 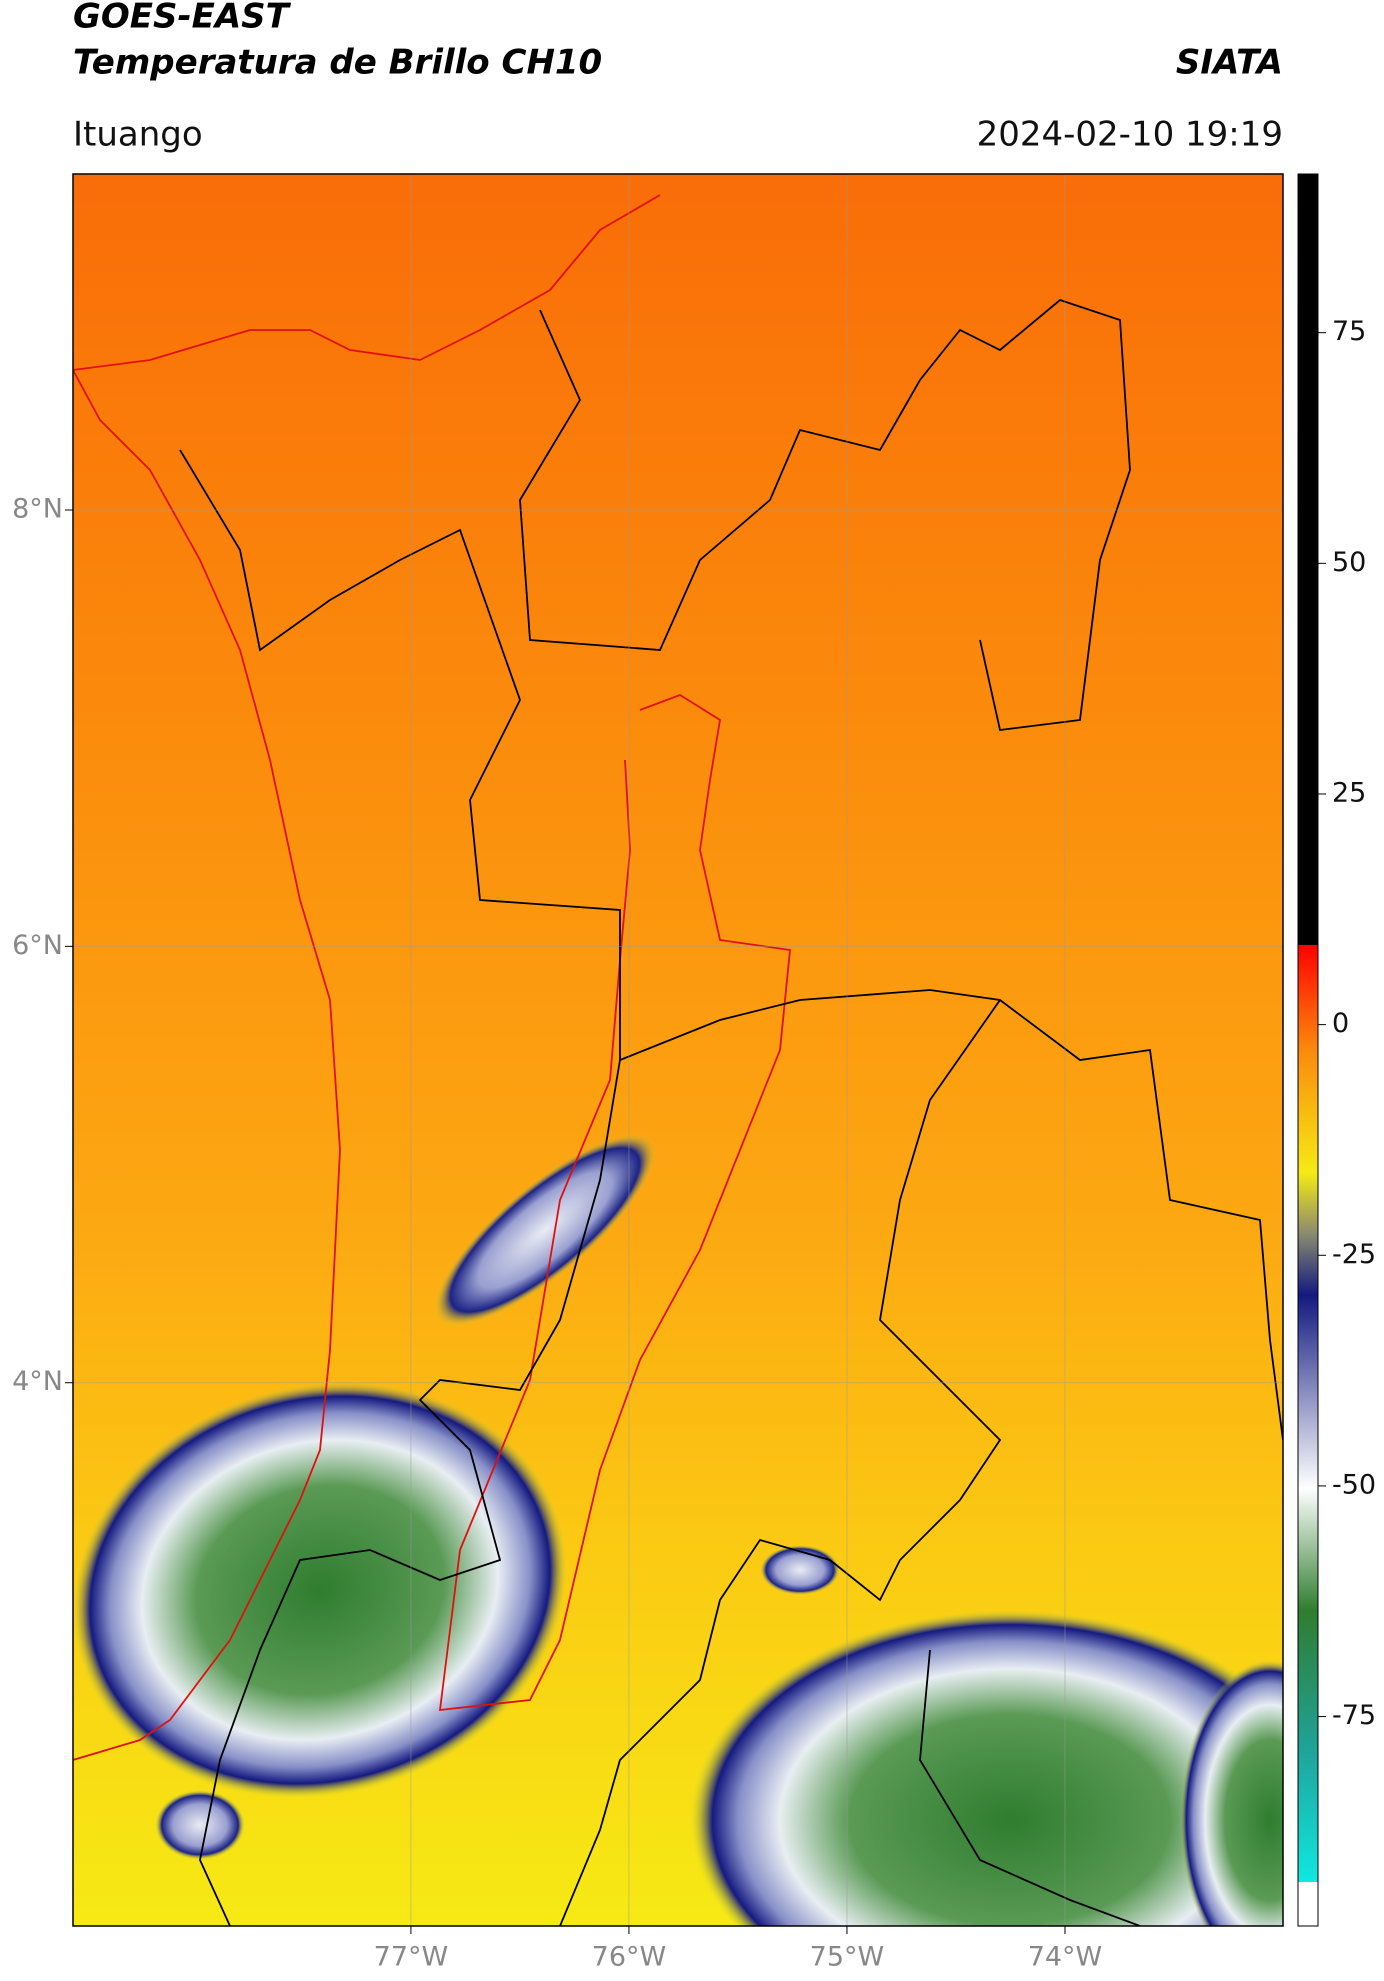 I want to click on basin-outline, so click(x=614, y=1203).